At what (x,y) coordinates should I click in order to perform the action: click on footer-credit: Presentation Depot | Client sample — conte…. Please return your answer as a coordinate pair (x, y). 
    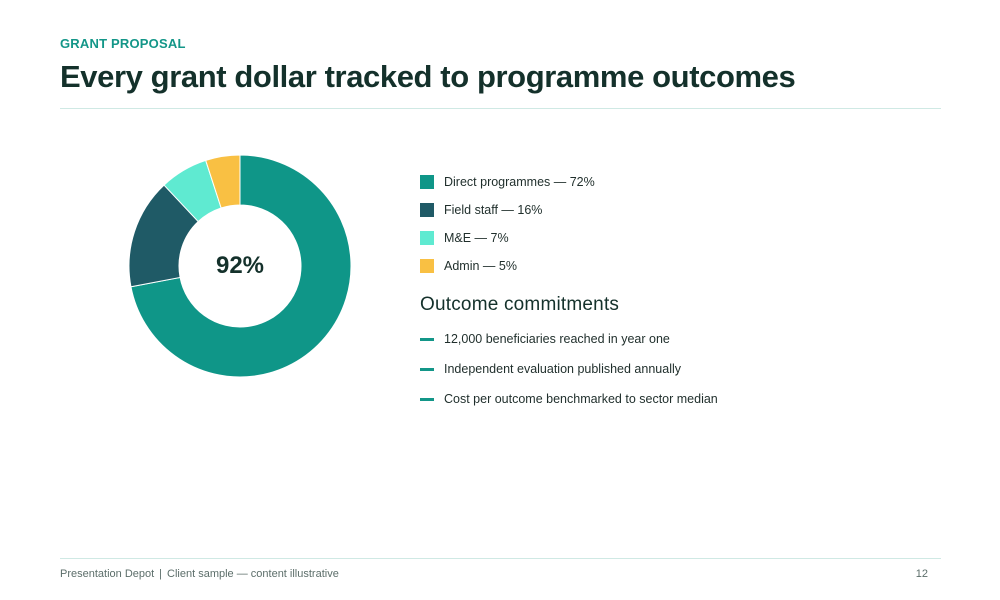
    Looking at the image, I should click on (199, 574).